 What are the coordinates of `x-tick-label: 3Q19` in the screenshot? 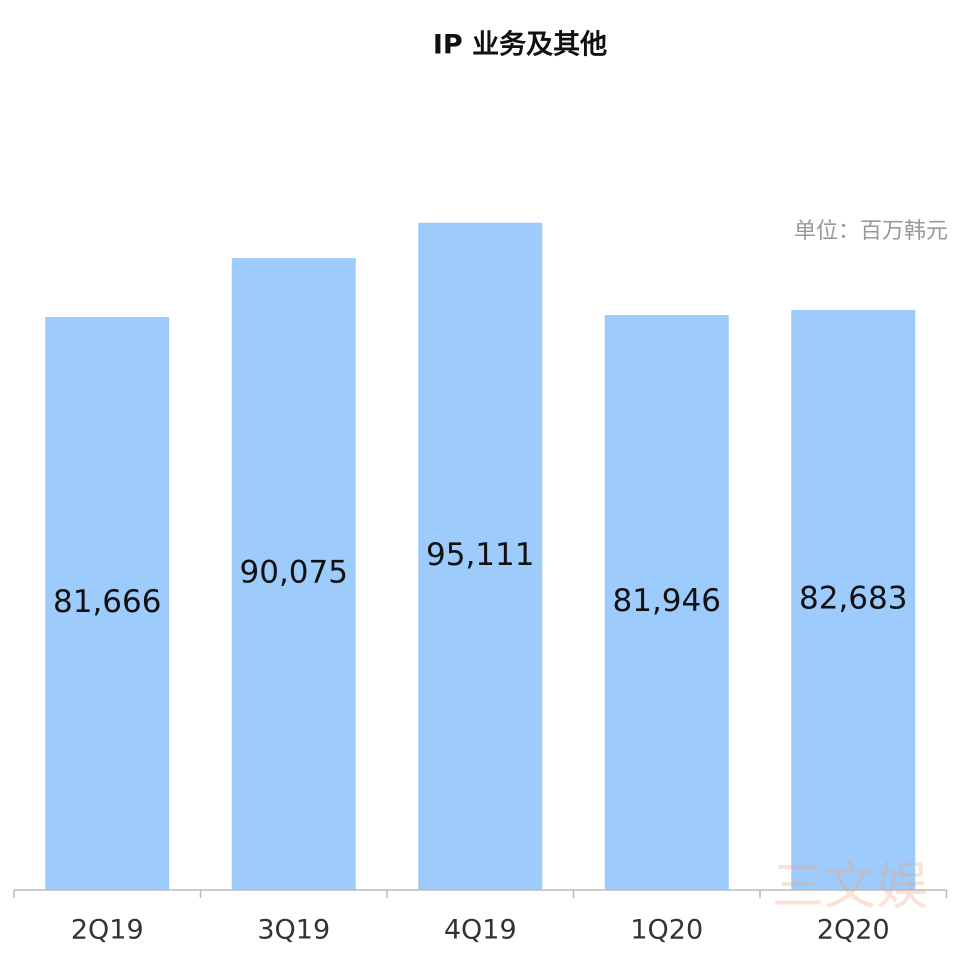 It's located at (293, 930).